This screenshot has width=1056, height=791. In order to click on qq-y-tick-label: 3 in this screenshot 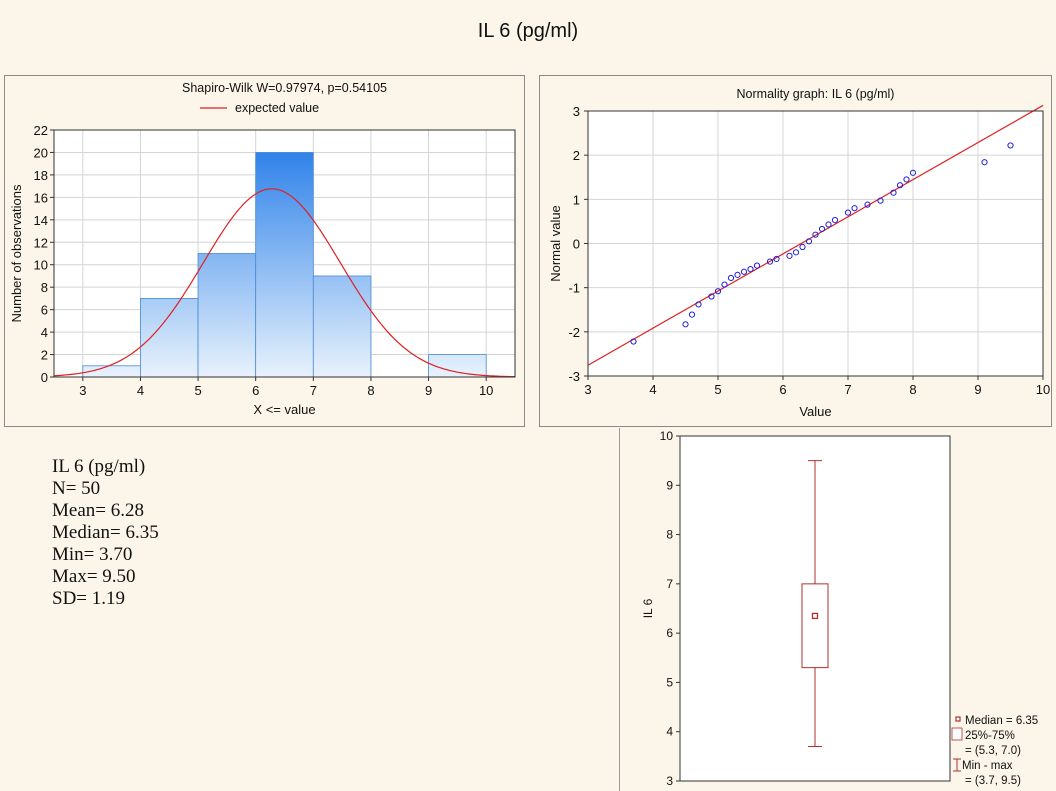, I will do `click(576, 111)`.